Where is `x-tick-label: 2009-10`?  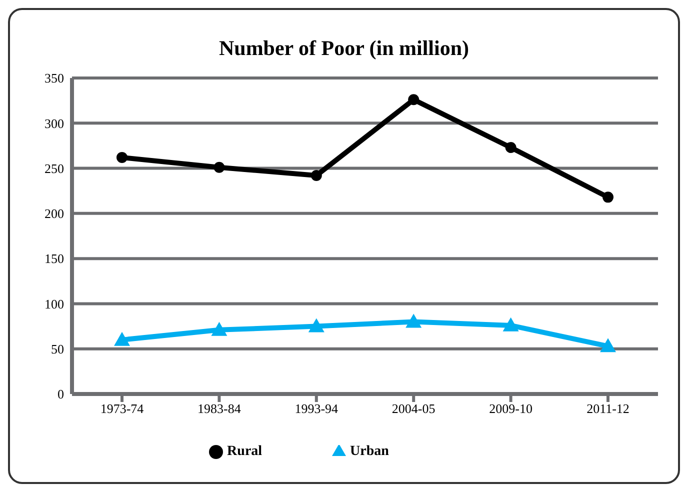
x-tick-label: 2009-10 is located at coordinates (510, 408).